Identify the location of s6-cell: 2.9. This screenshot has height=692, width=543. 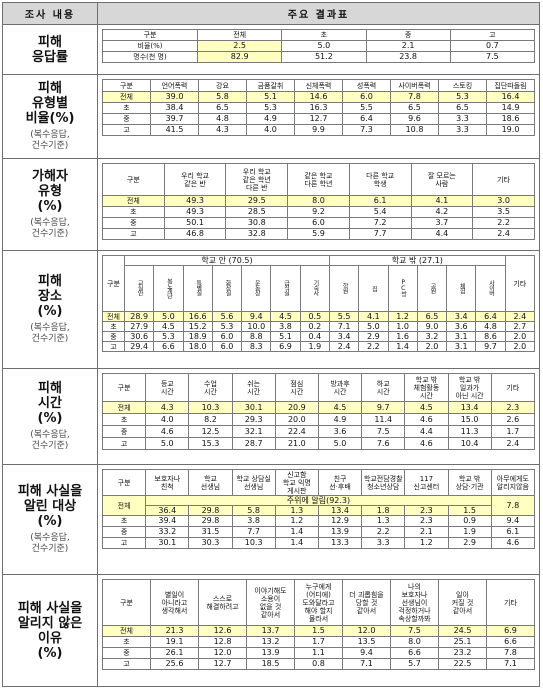
(469, 543).